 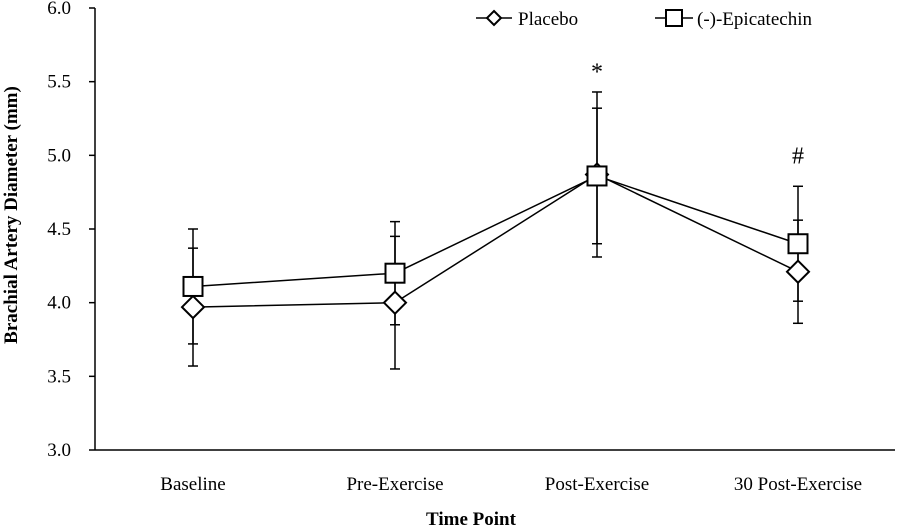 I want to click on x-tick-label: Post-Exercise, so click(x=597, y=484).